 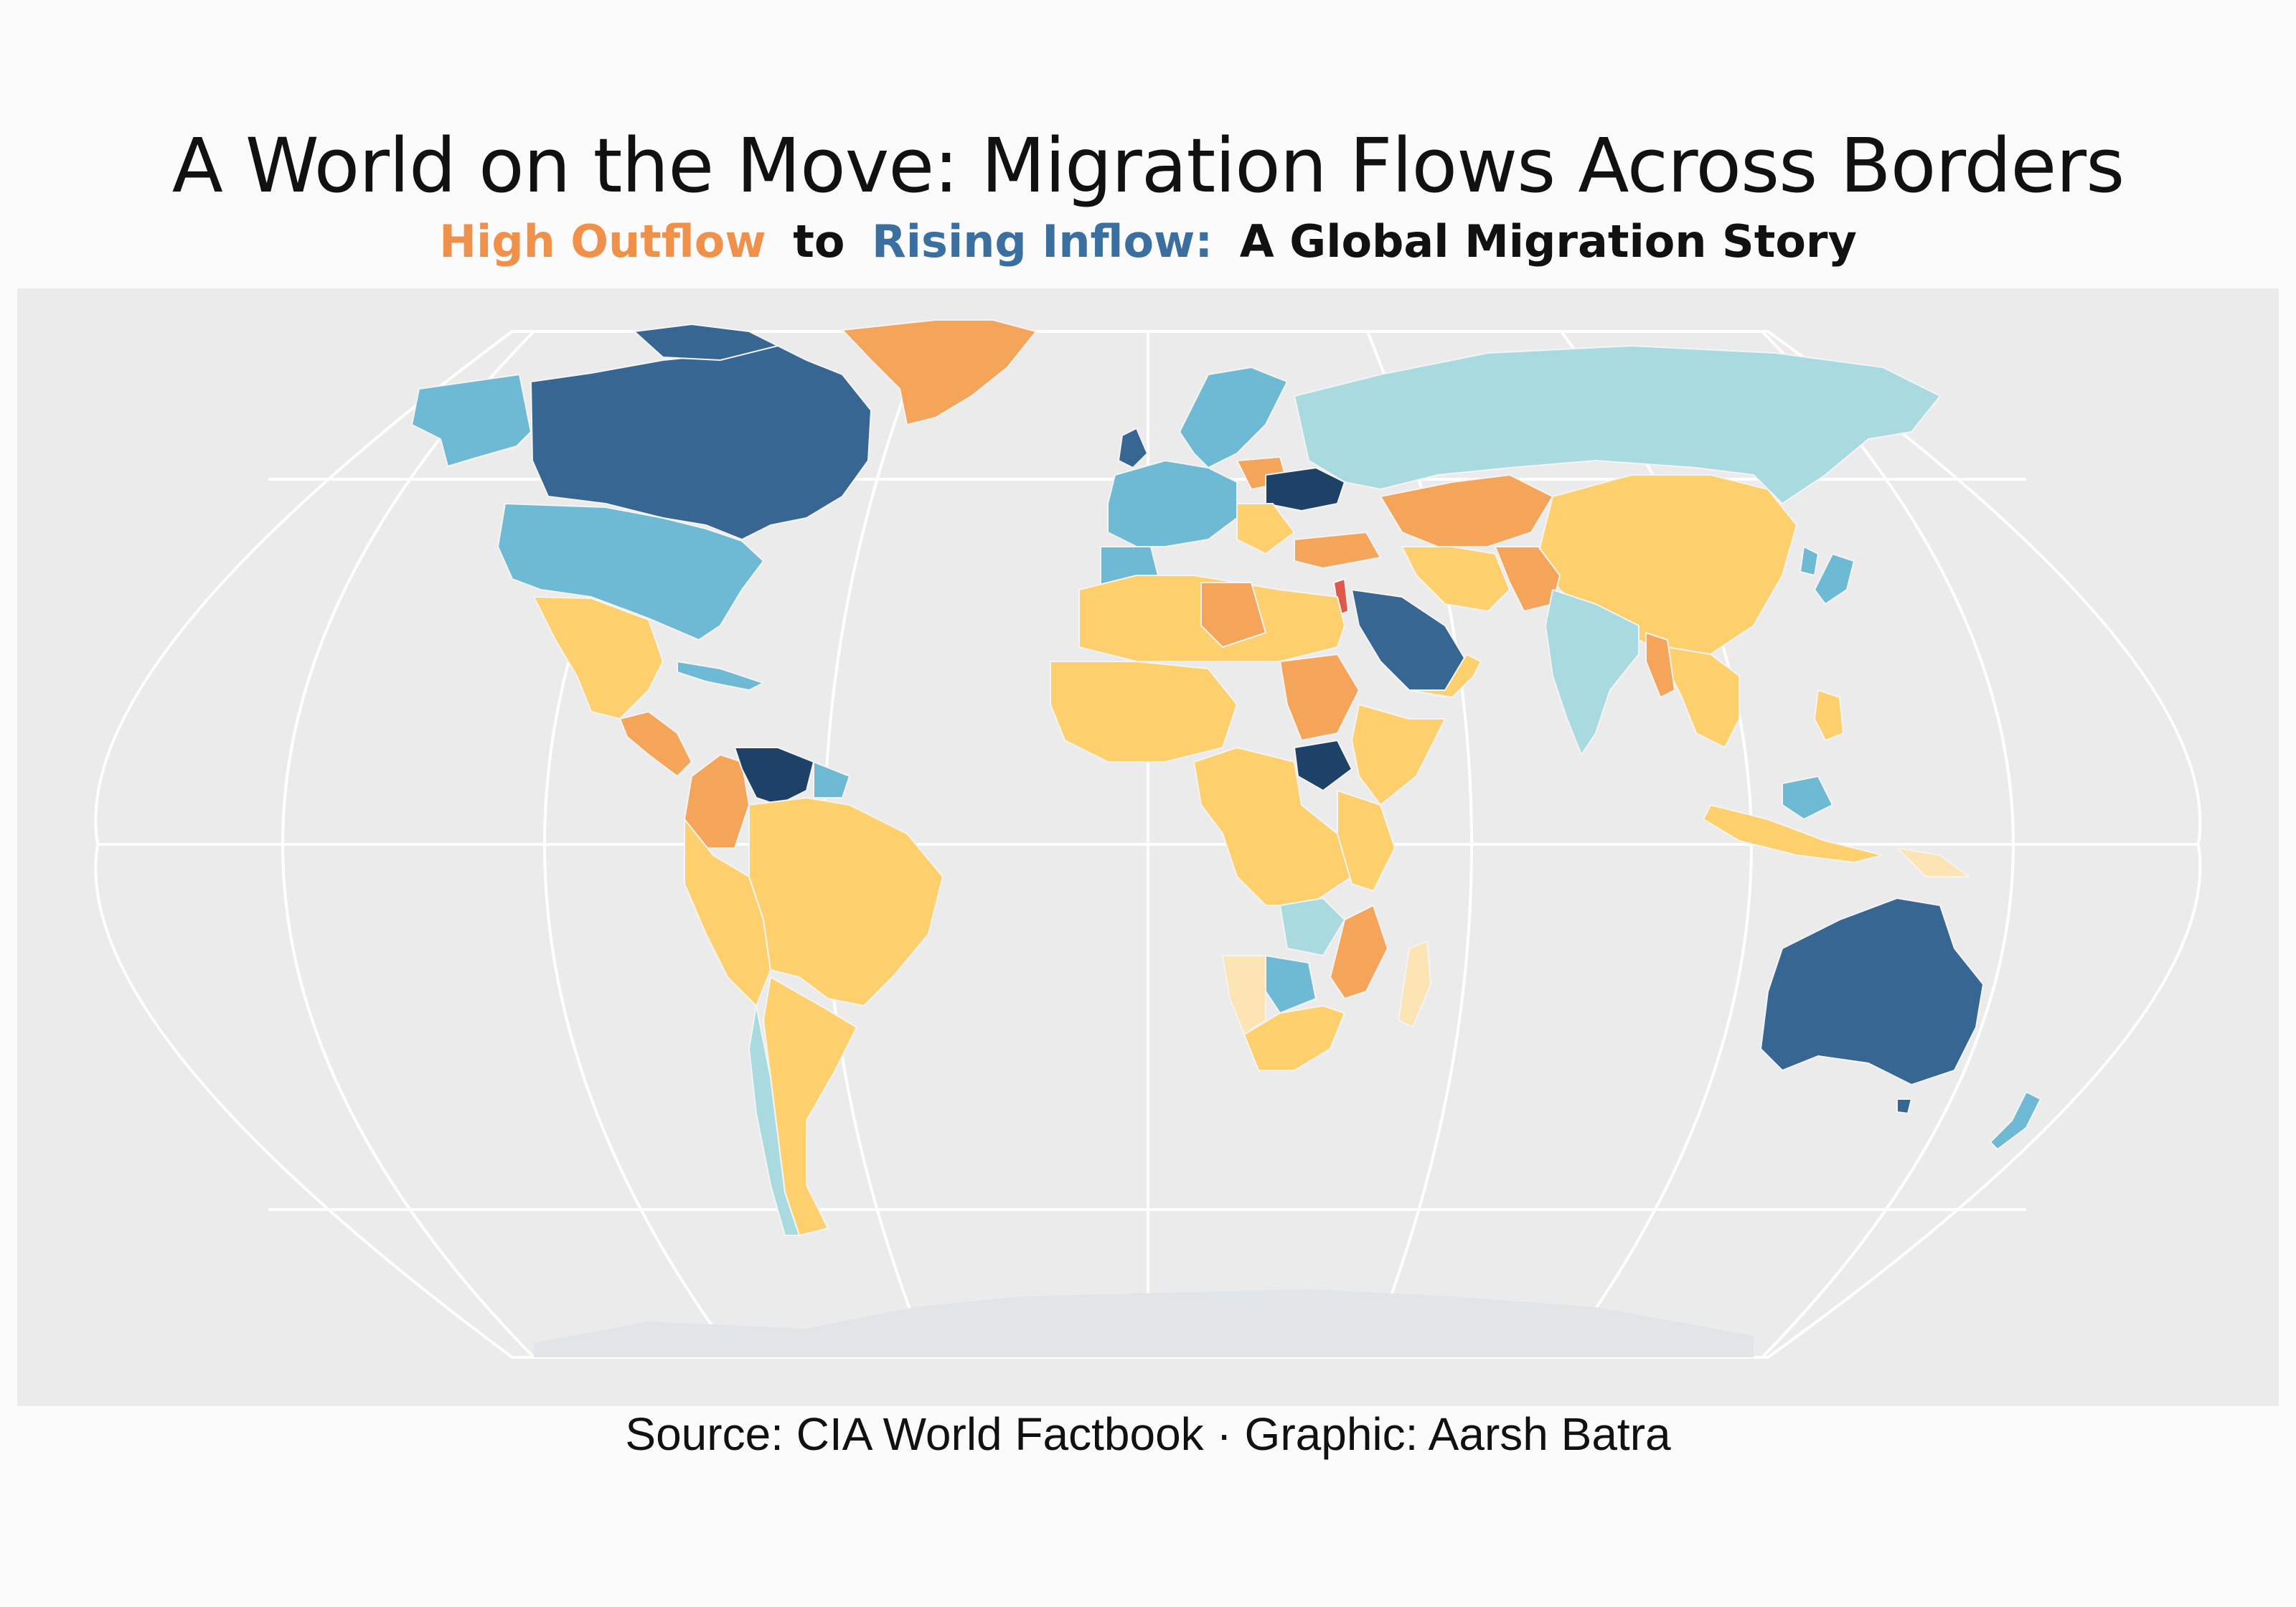 What do you see at coordinates (1548, 241) in the screenshot?
I see `subtitle-story: A Global Migration Story` at bounding box center [1548, 241].